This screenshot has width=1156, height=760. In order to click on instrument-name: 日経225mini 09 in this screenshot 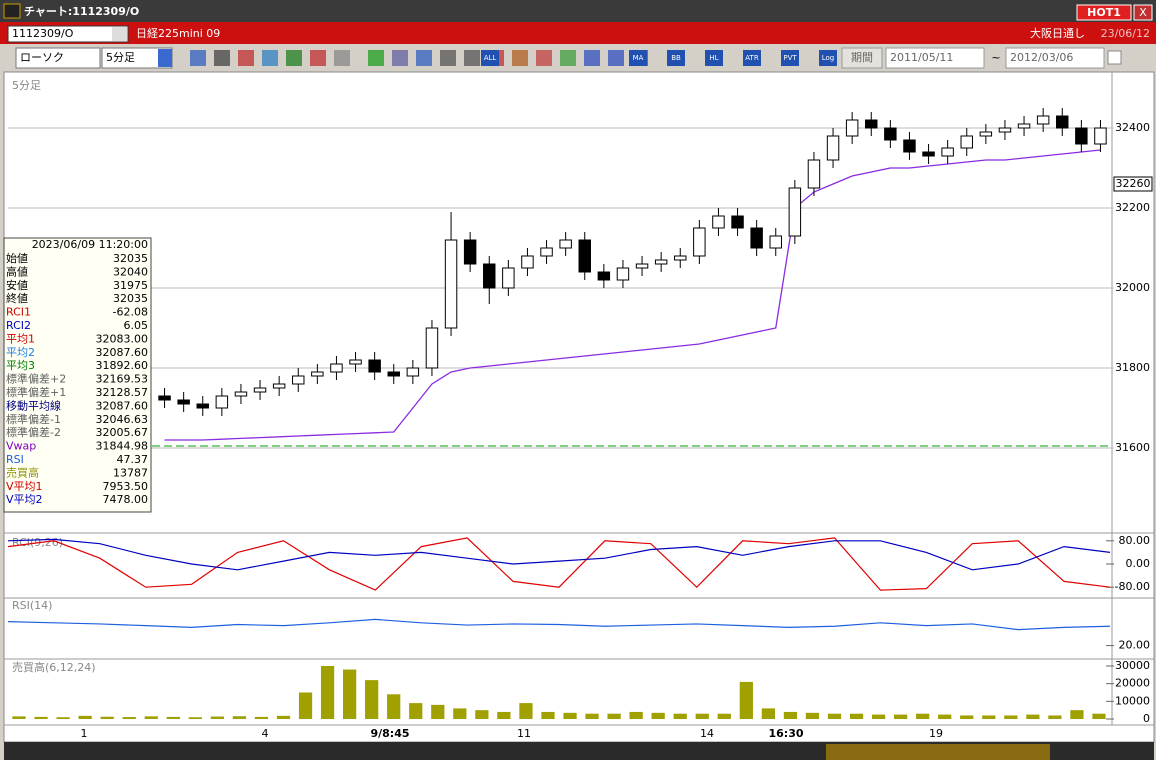, I will do `click(178, 33)`.